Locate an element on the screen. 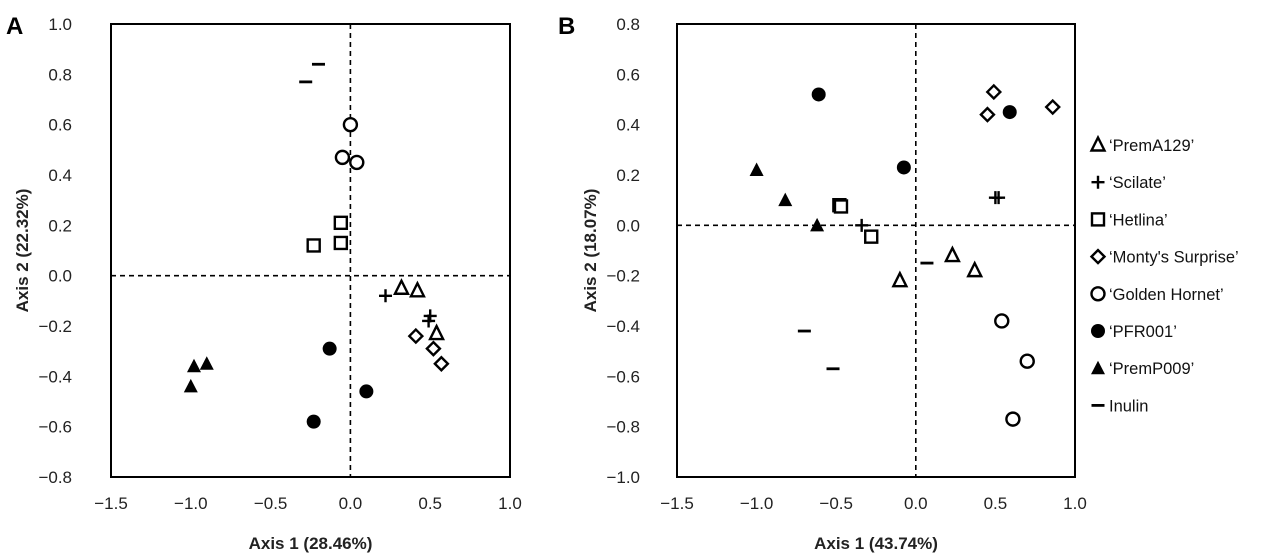 This screenshot has height=559, width=1273. open-diamond-icon is located at coordinates (1098, 256).